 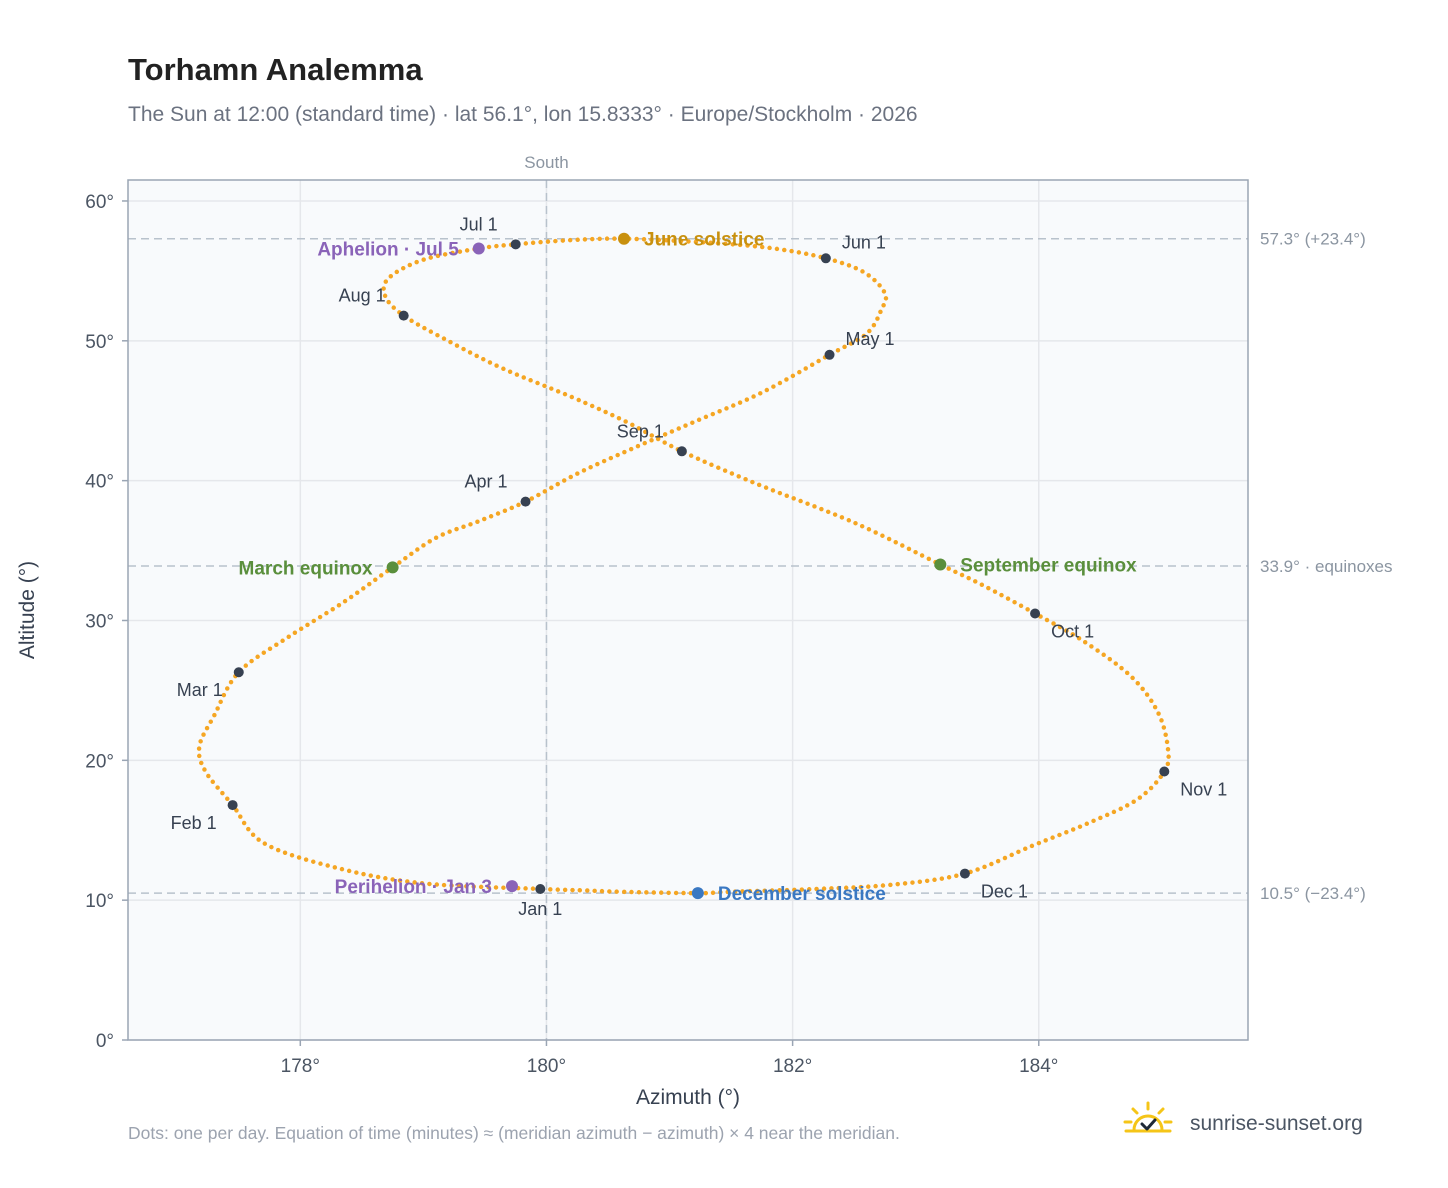 What do you see at coordinates (486, 482) in the screenshot?
I see `month-marker-label: Apr 1` at bounding box center [486, 482].